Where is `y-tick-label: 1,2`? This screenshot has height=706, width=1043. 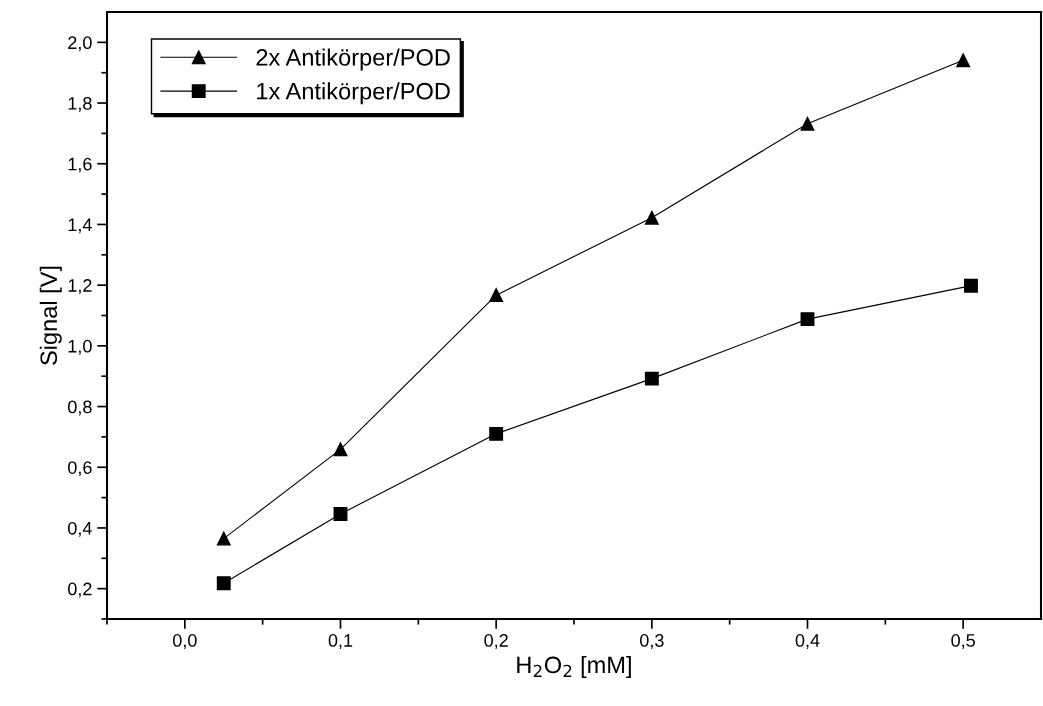
y-tick-label: 1,2 is located at coordinates (80, 286).